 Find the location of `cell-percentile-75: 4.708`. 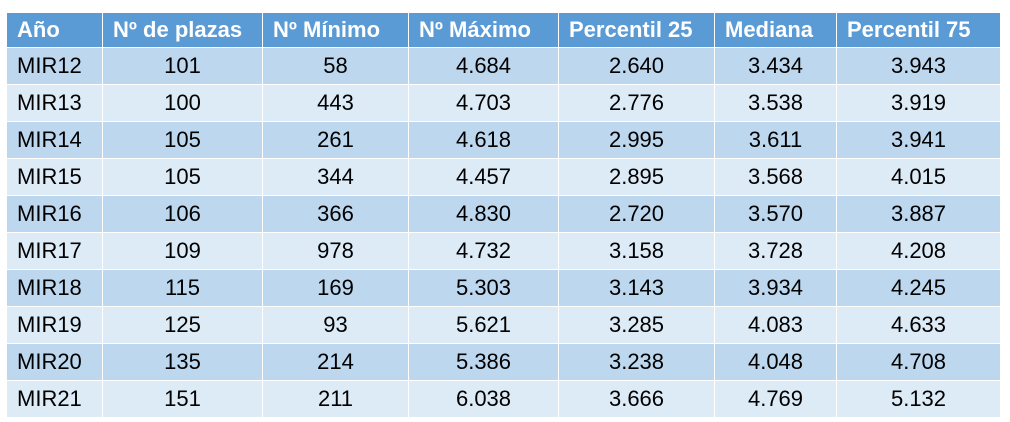

cell-percentile-75: 4.708 is located at coordinates (918, 362).